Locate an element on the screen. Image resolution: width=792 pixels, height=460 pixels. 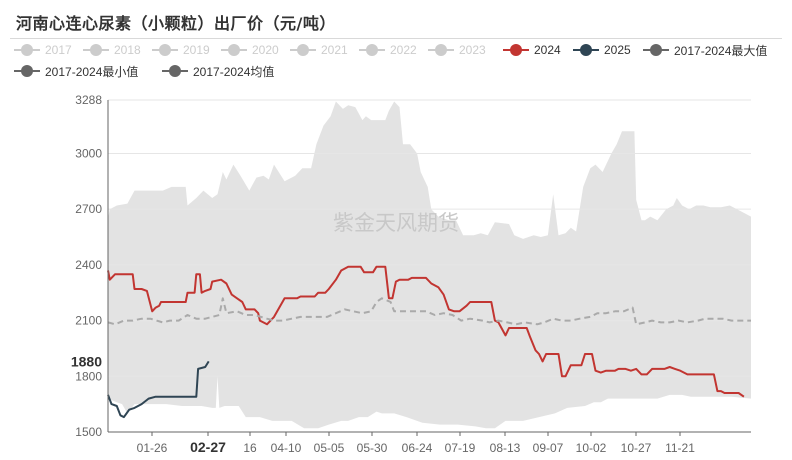
current-value-label: 1880 is located at coordinates (86, 361).